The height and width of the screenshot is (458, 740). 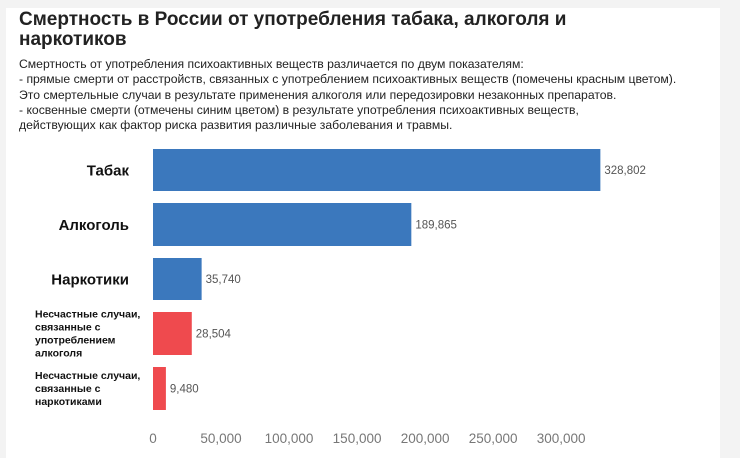 What do you see at coordinates (220, 438) in the screenshot?
I see `x-tick-label: 50,000` at bounding box center [220, 438].